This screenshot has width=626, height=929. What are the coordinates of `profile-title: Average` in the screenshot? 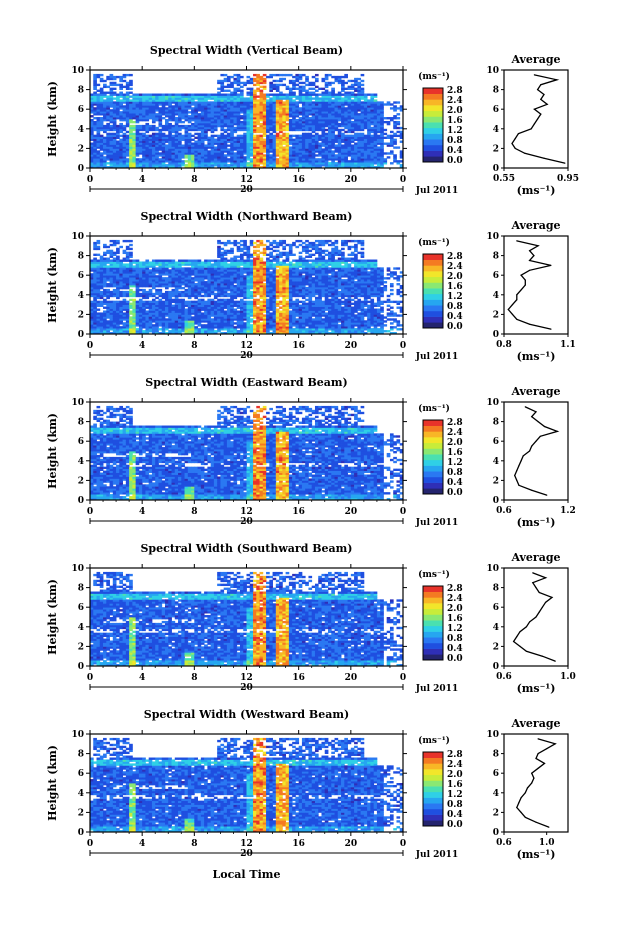 It's located at (535, 391).